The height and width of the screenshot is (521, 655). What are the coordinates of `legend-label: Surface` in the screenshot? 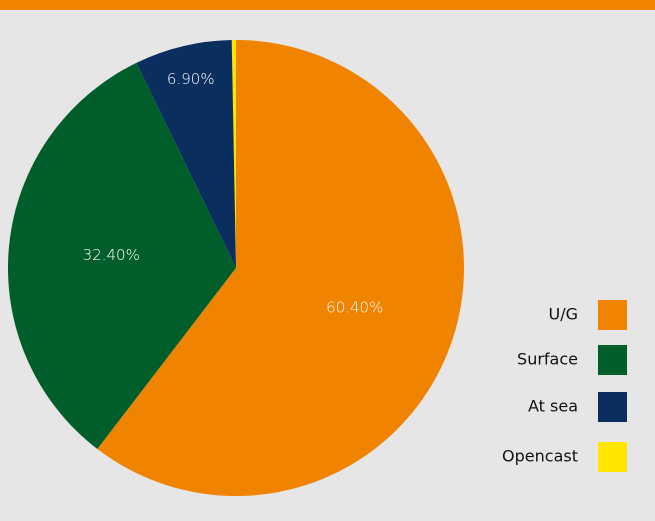 It's located at (547, 359).